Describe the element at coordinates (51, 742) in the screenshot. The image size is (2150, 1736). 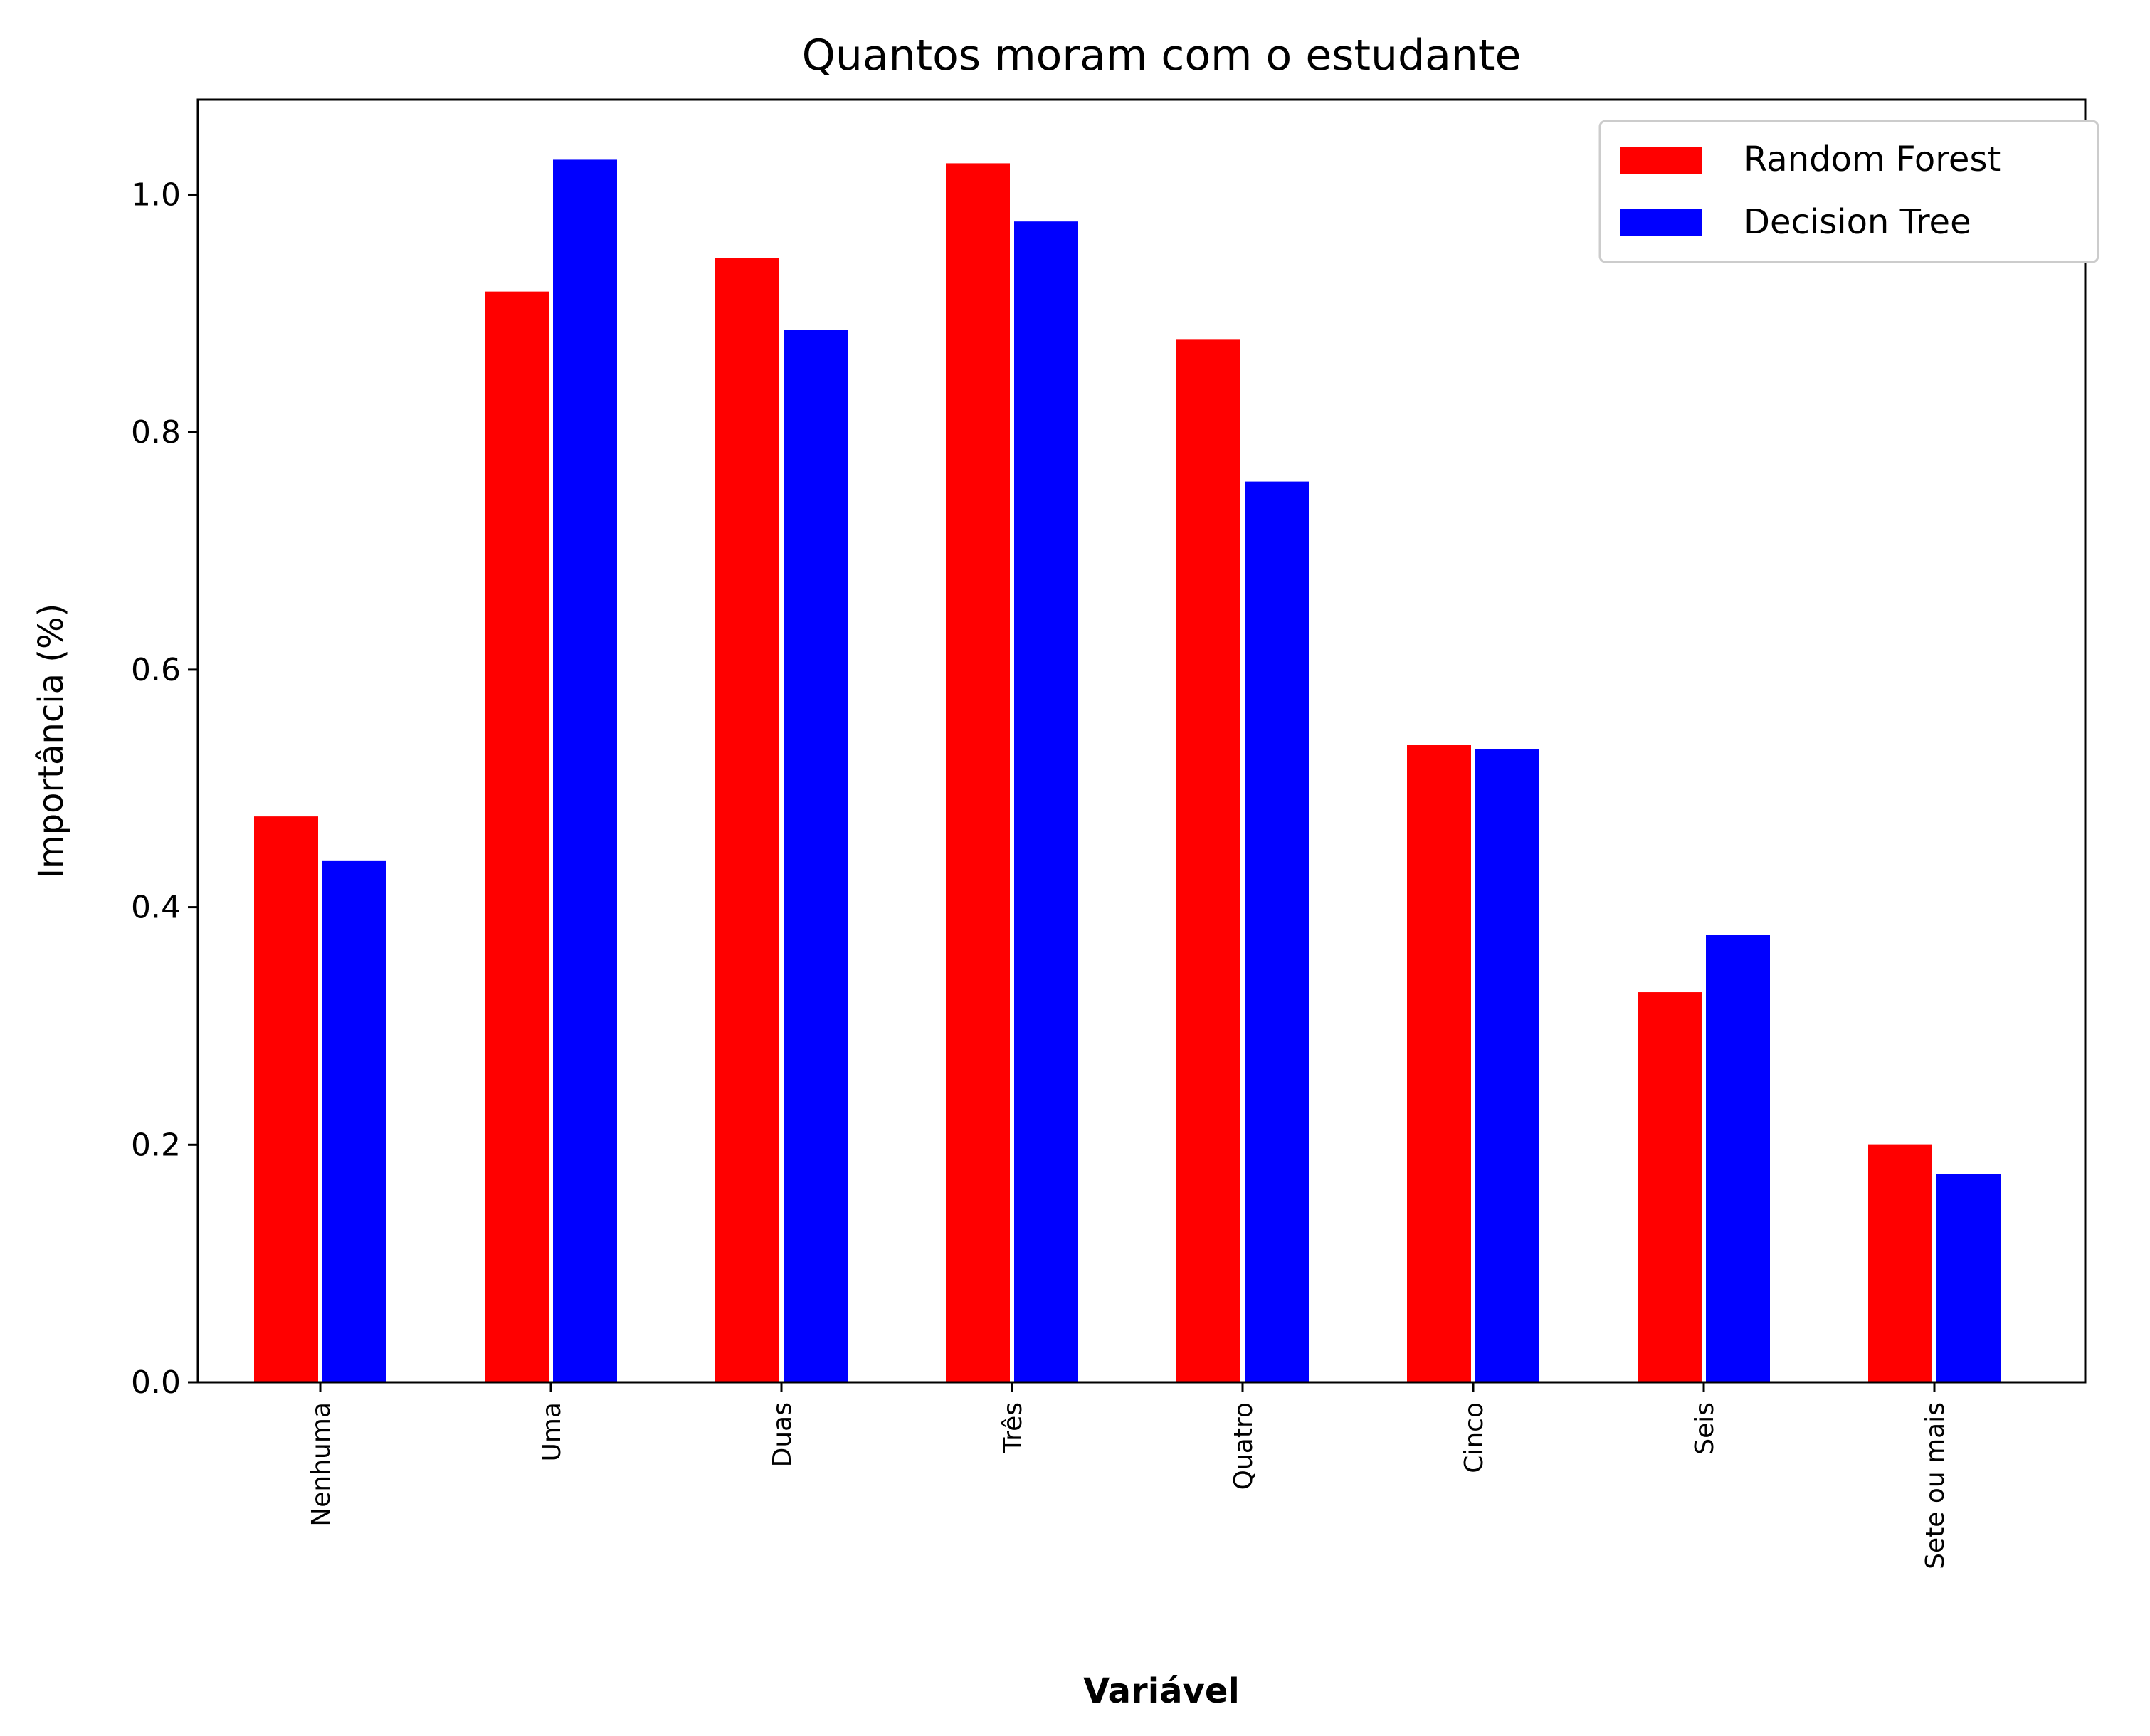
I see `y-axis-label: Importância (%)` at that location.